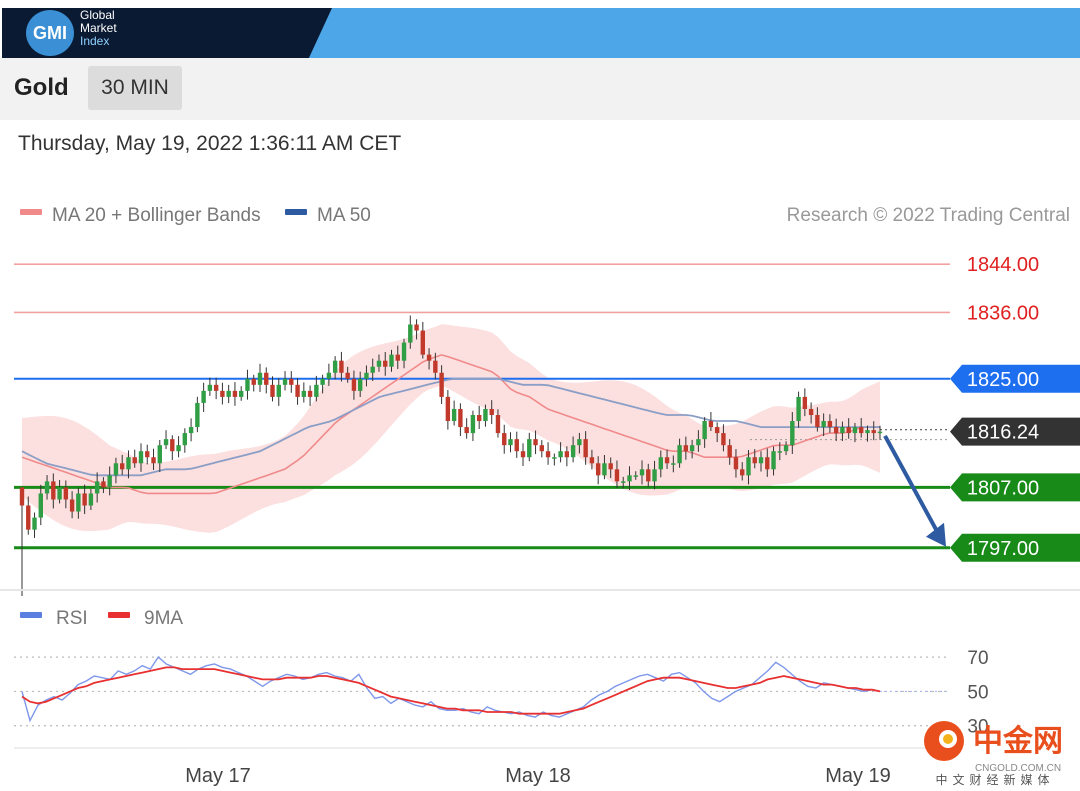 This screenshot has height=791, width=1080. Describe the element at coordinates (1003, 313) in the screenshot. I see `level-label-1: 1836.00` at that location.